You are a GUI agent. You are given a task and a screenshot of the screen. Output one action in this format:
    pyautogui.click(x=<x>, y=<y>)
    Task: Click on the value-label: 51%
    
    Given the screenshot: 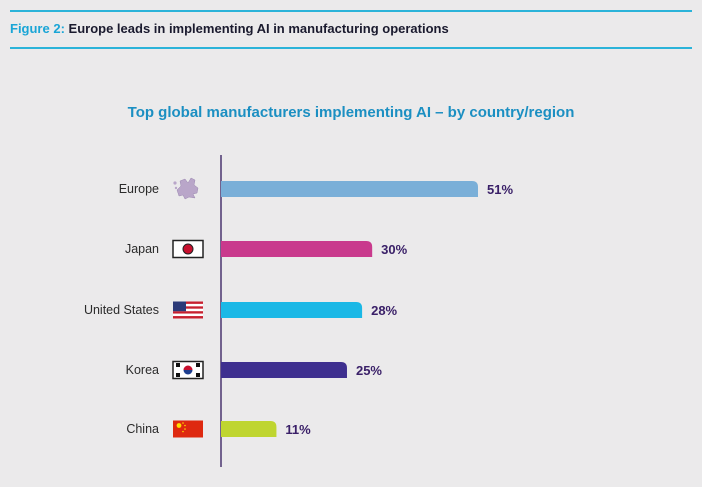 What is the action you would take?
    pyautogui.click(x=500, y=189)
    